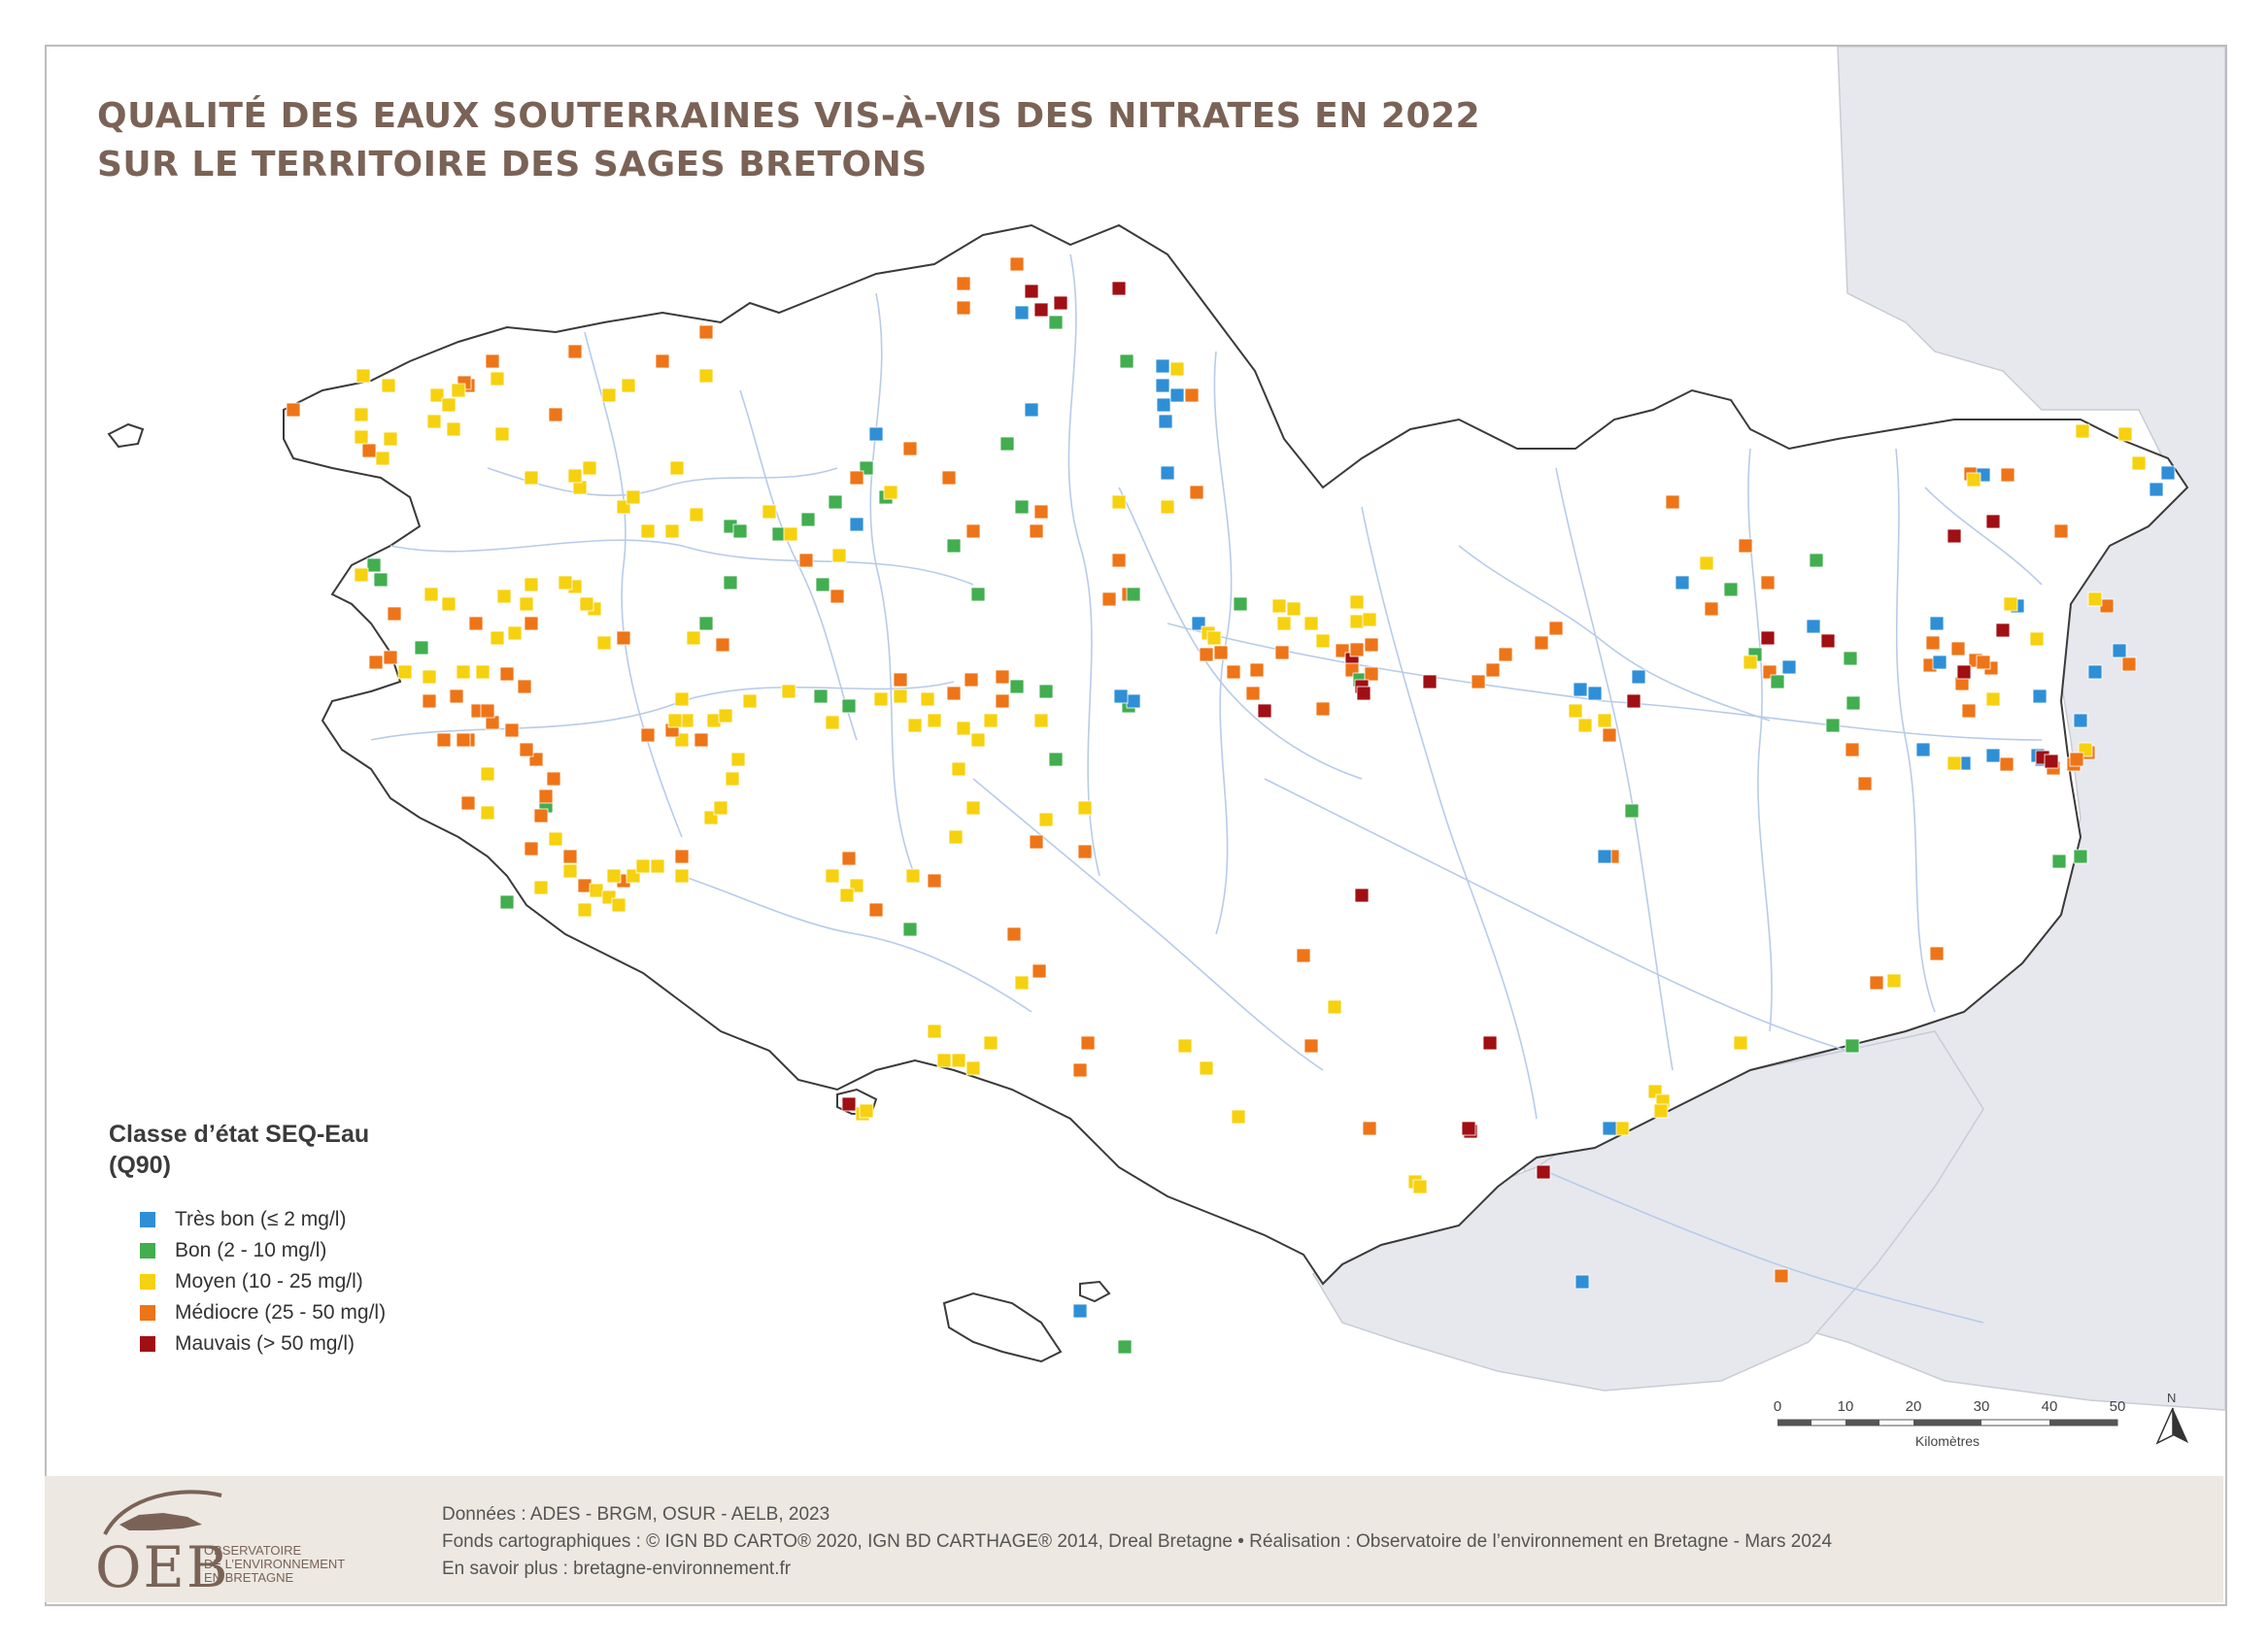 Image resolution: width=2268 pixels, height=1645 pixels. What do you see at coordinates (269, 1281) in the screenshot?
I see `legend-label-moyen: Moyen (10 - 25 mg/l)` at bounding box center [269, 1281].